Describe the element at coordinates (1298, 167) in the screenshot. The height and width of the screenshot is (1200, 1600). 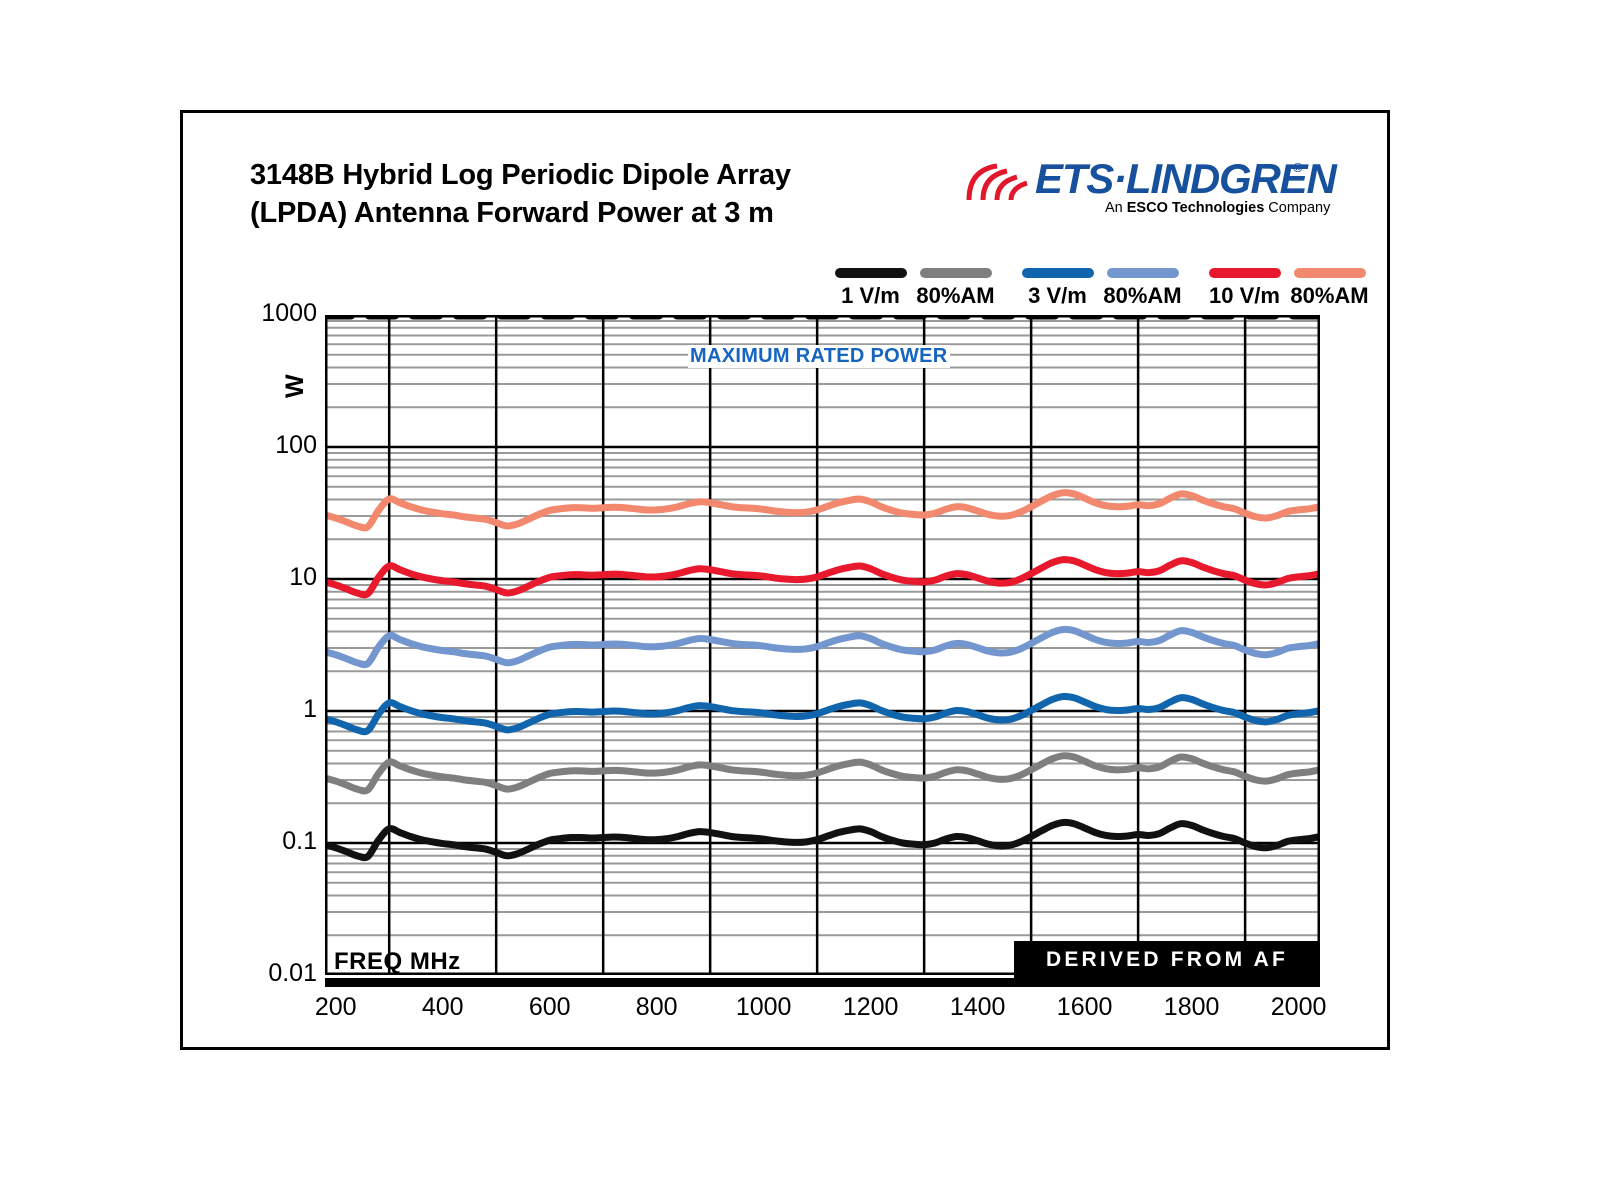
I see `registered-trademark-icon: ®` at that location.